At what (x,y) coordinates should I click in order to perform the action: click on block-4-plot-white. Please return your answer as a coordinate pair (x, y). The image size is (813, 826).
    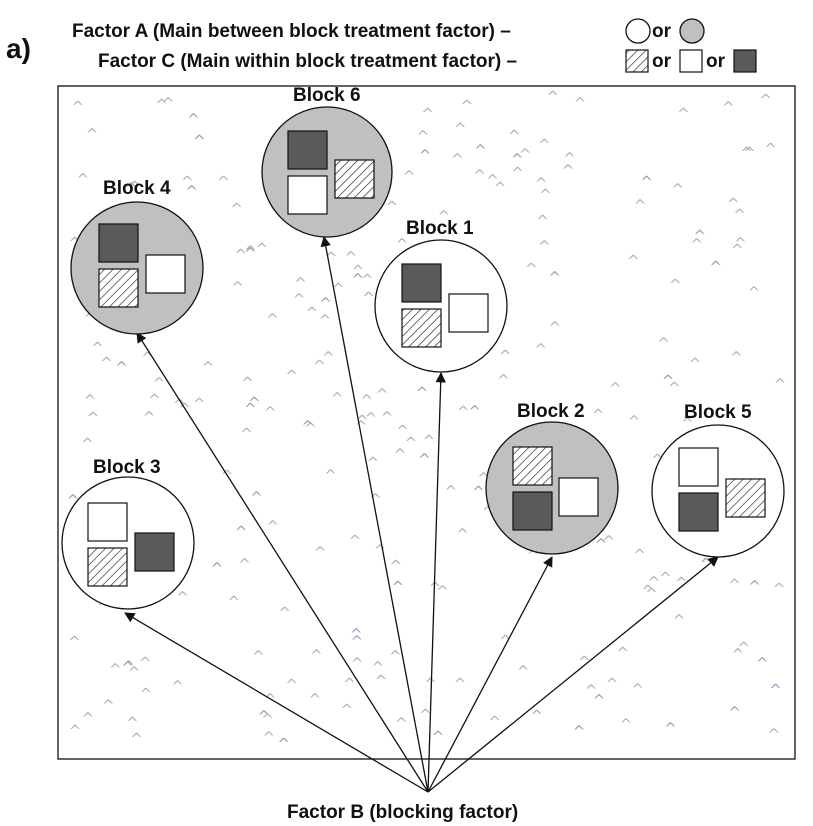
    Looking at the image, I should click on (165, 274).